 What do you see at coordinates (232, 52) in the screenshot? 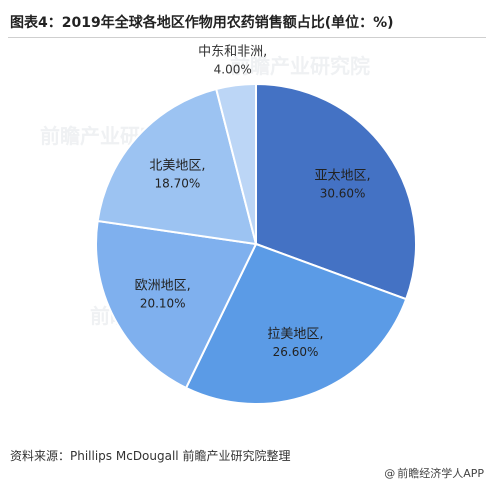
I see `slice-label: 中东和非洲,` at bounding box center [232, 52].